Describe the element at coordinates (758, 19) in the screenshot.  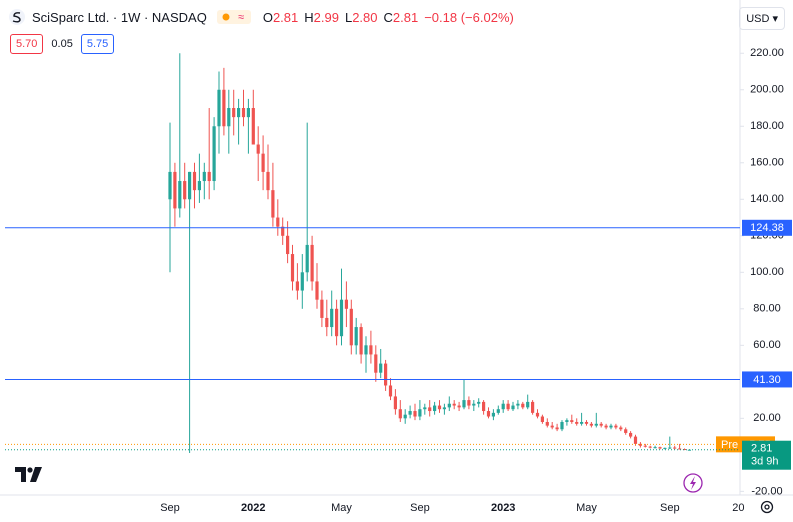
I see `currency: USD` at that location.